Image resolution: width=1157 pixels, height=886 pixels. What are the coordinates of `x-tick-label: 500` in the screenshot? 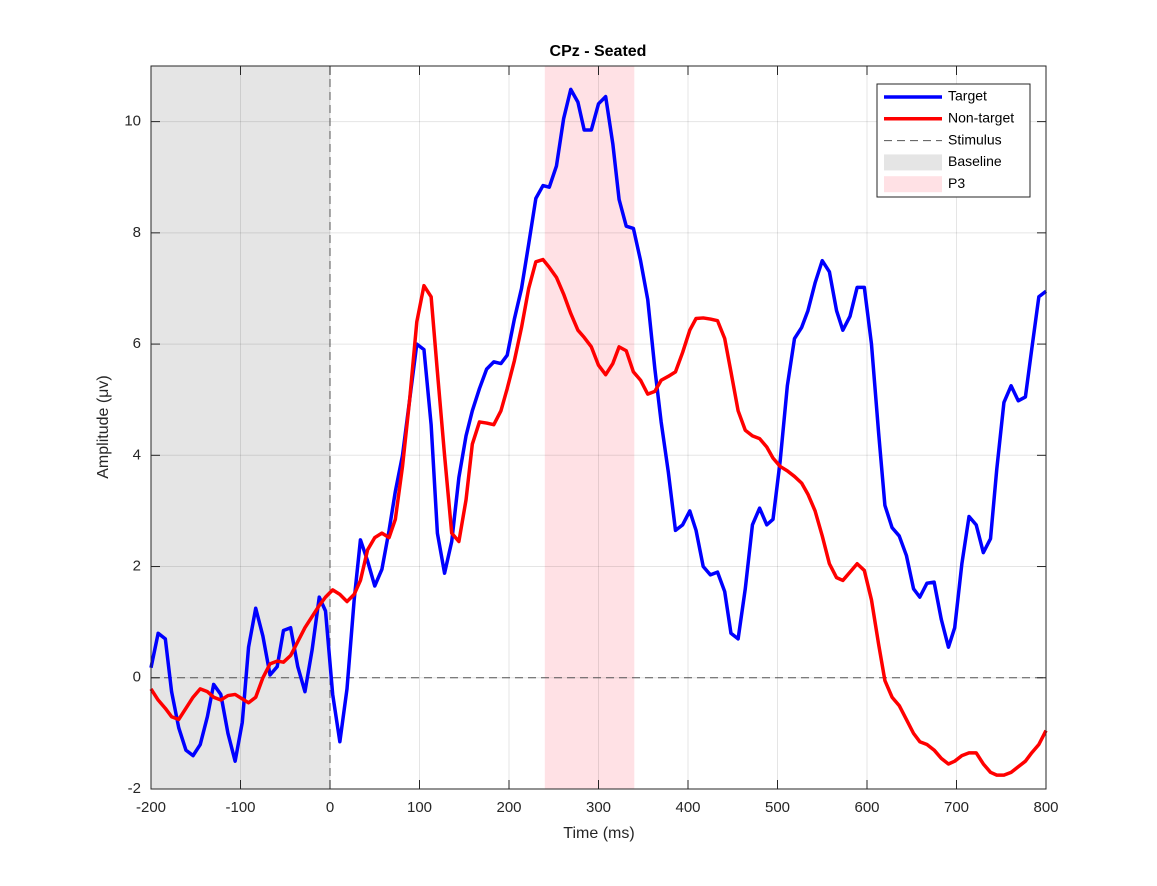 It's located at (777, 807).